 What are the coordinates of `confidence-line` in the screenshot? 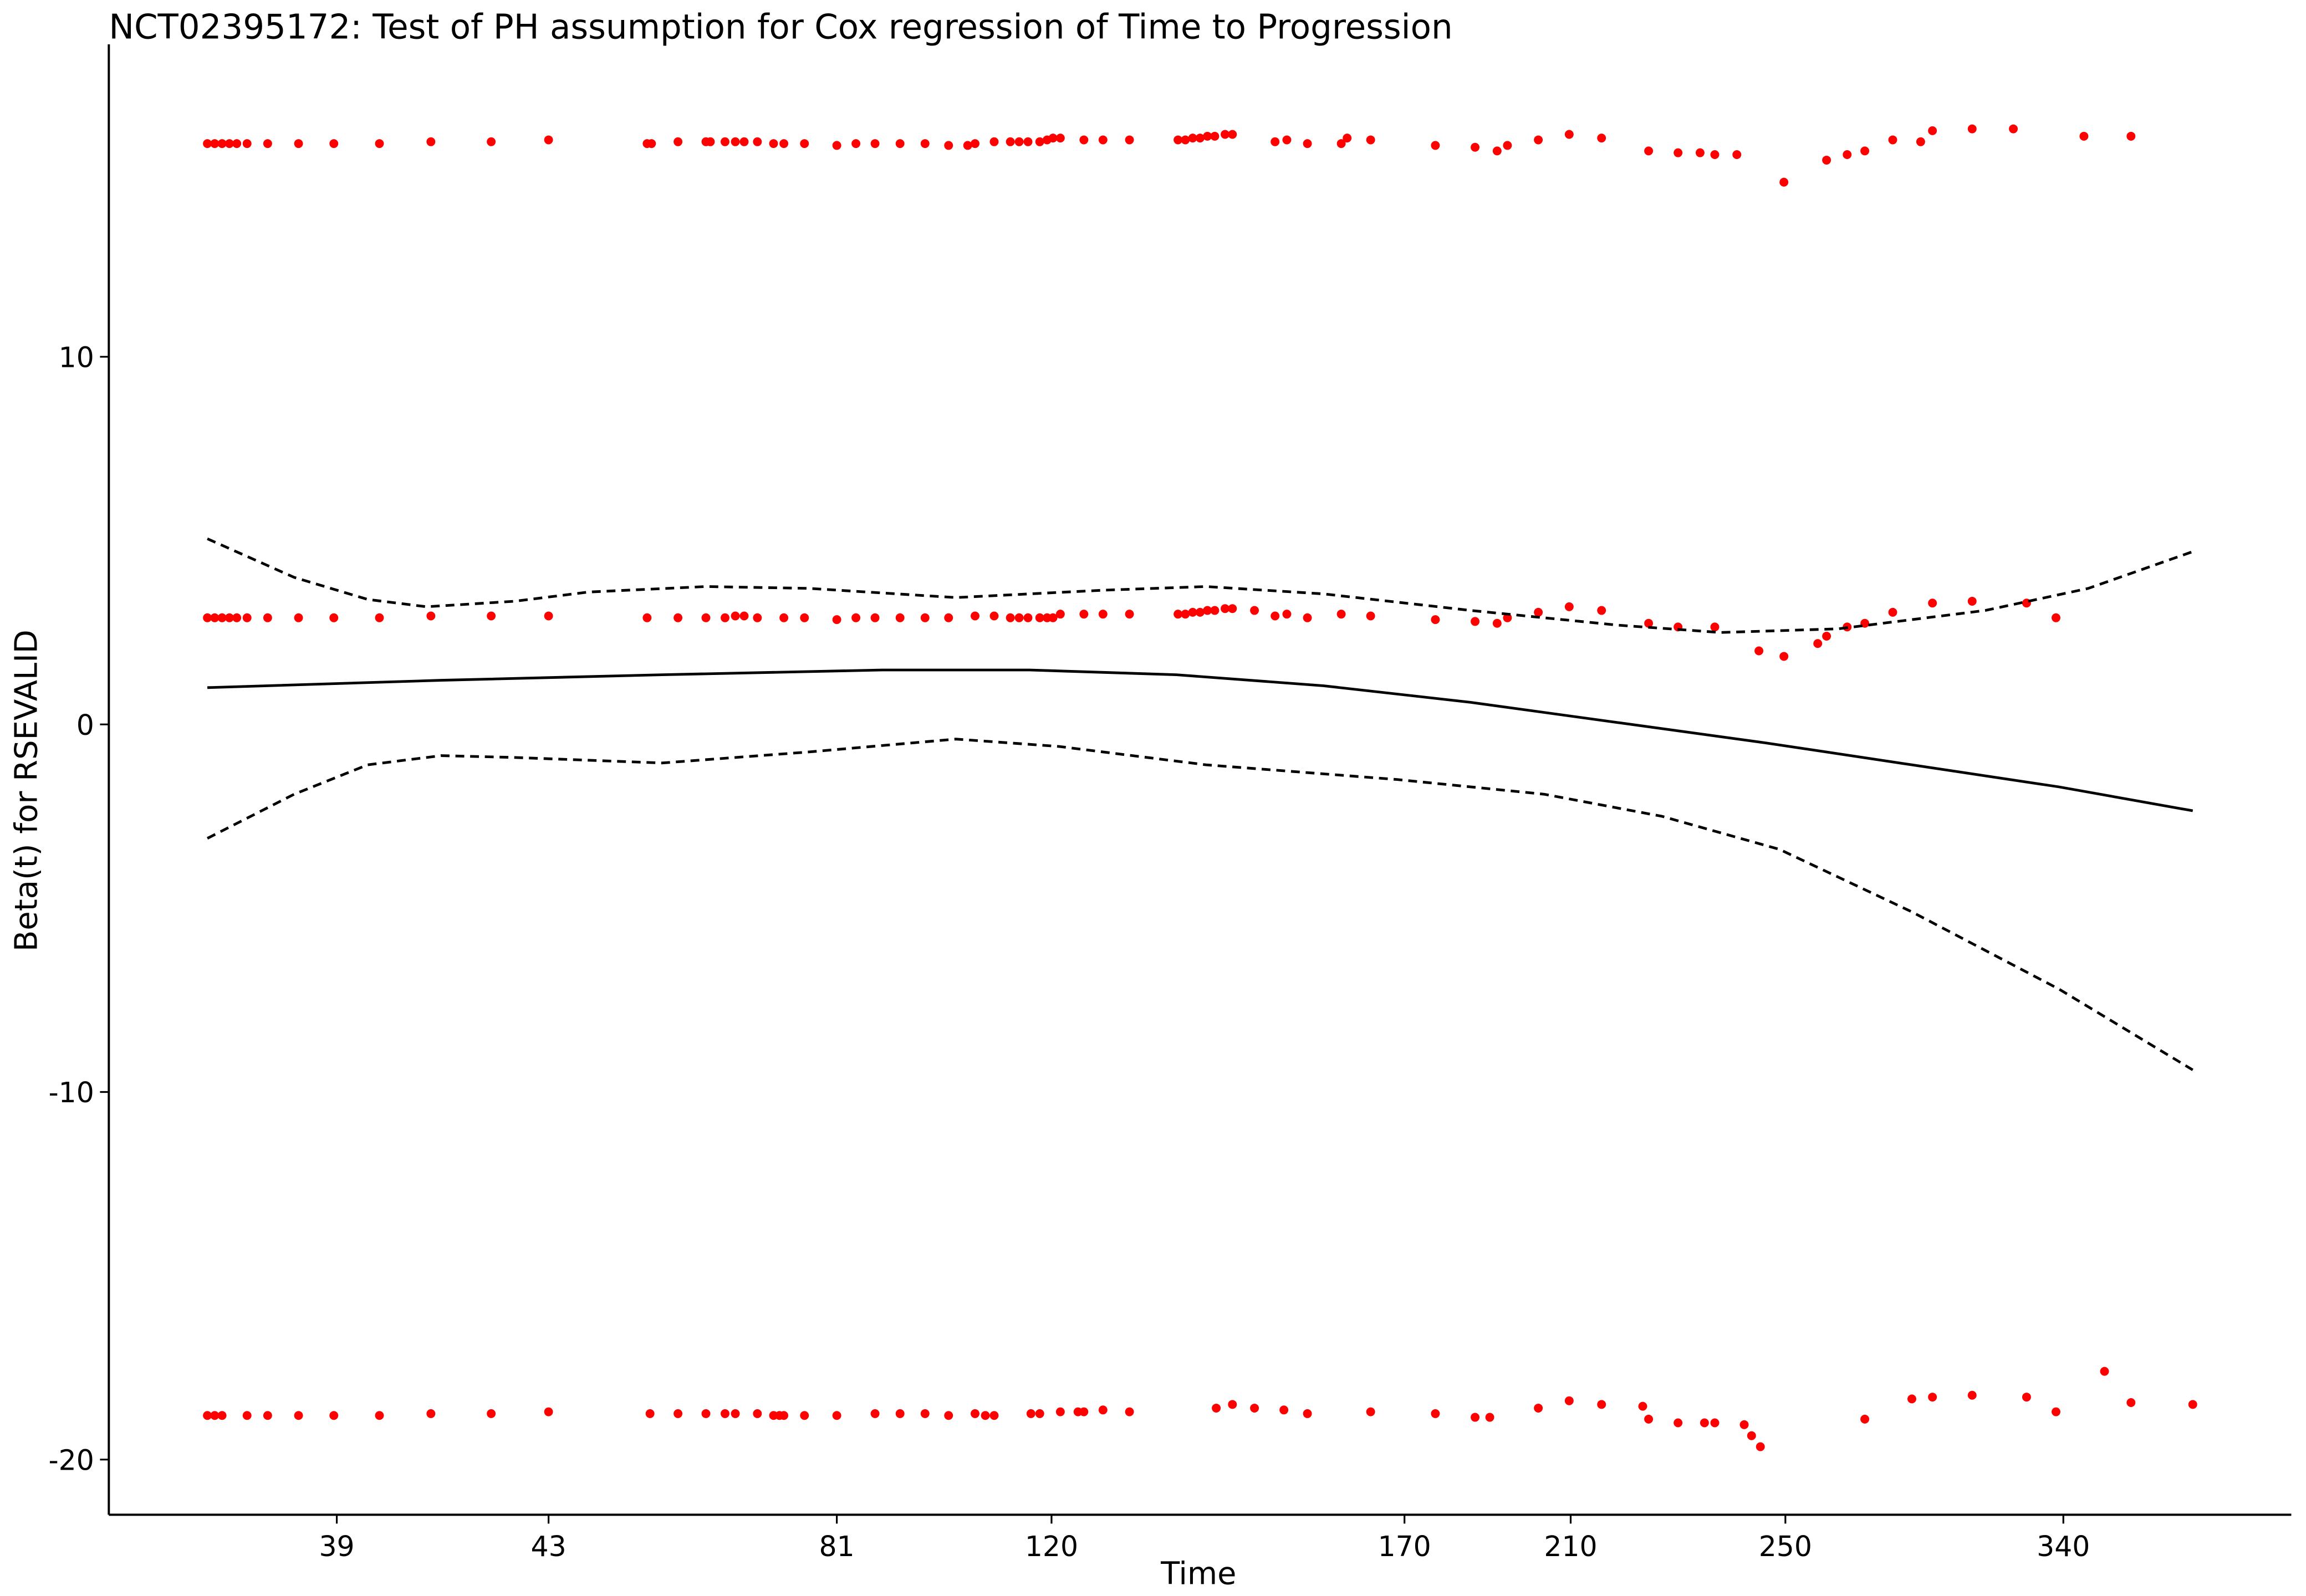 It's located at (1200, 585).